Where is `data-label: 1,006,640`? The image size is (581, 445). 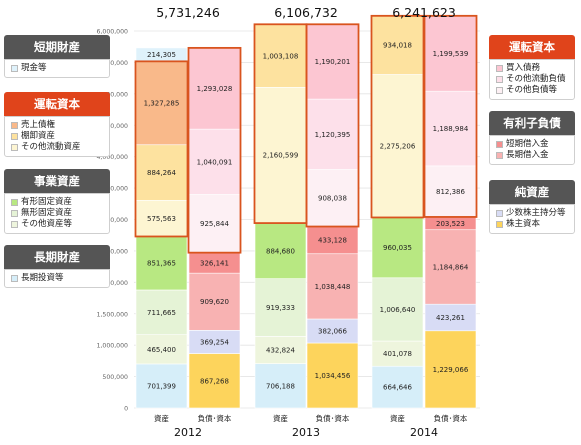
data-label: 1,006,640 is located at coordinates (398, 310).